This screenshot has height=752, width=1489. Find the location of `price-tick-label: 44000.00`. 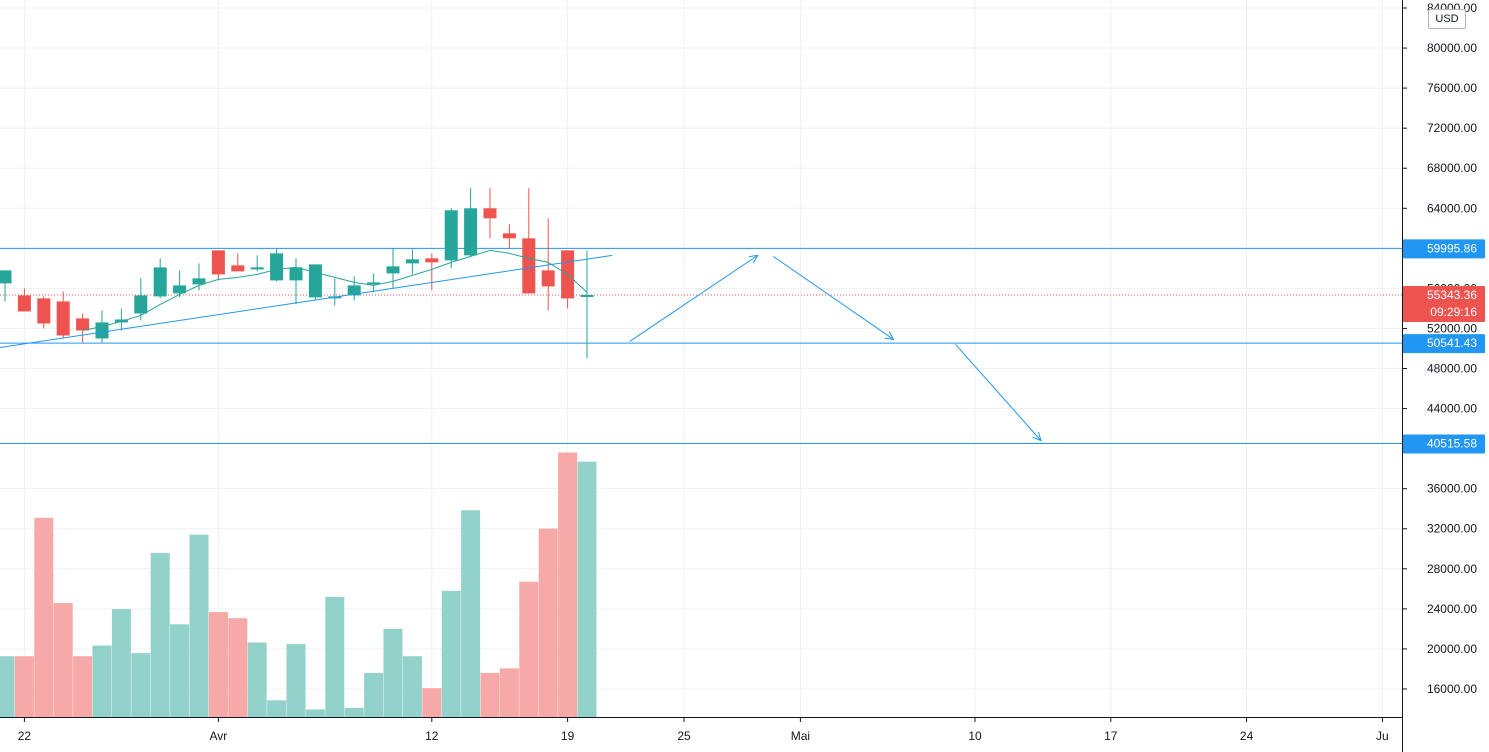

price-tick-label: 44000.00 is located at coordinates (1452, 409).